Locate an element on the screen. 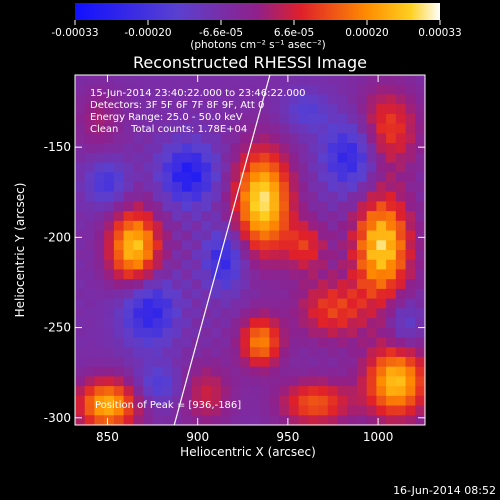  footer-date: 16-Jun-2014 08:52 is located at coordinates (444, 490).